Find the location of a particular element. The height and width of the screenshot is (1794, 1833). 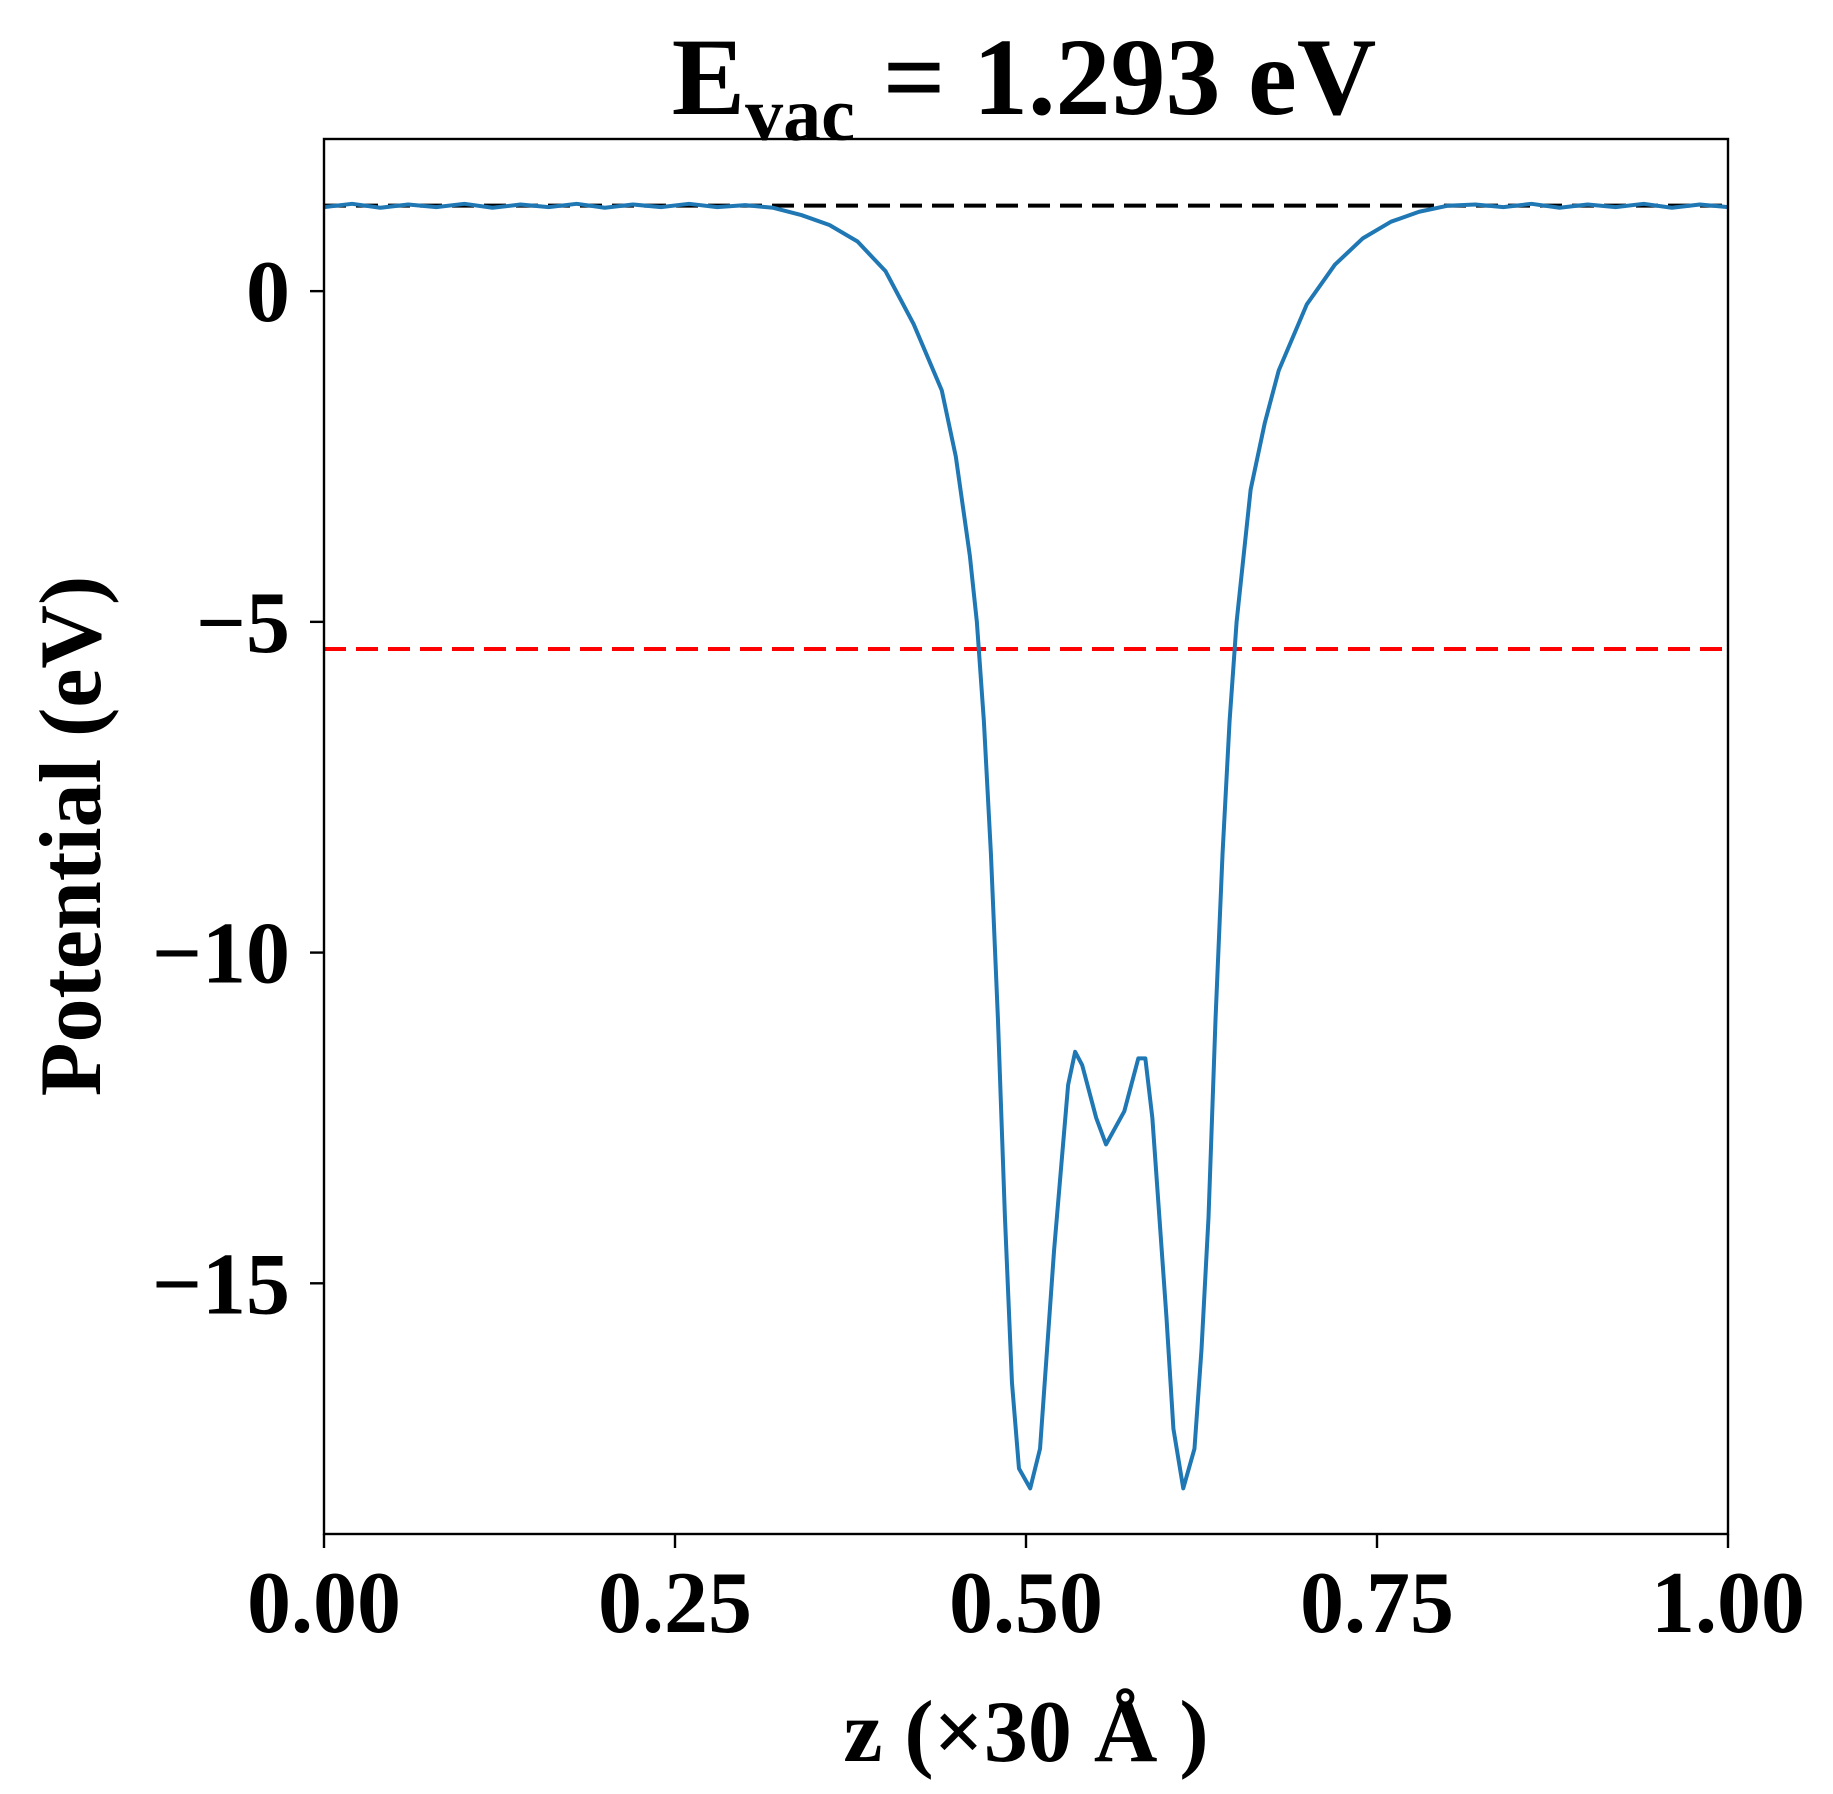

x-axis-label: z (×30 Å ) is located at coordinates (1025, 1732).